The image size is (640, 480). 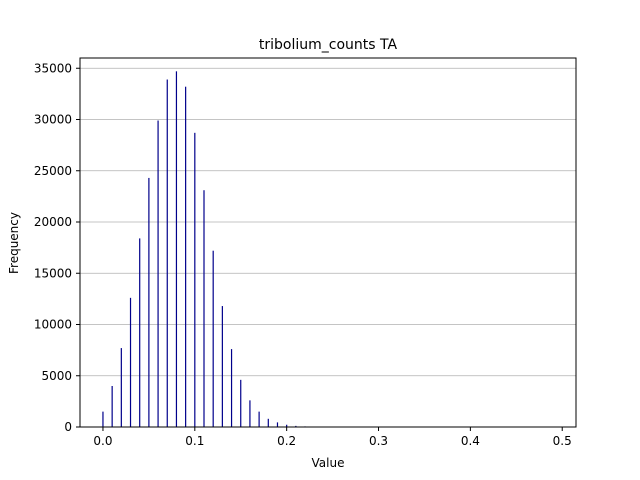 I want to click on x-tick-label: 0.3, so click(x=378, y=441).